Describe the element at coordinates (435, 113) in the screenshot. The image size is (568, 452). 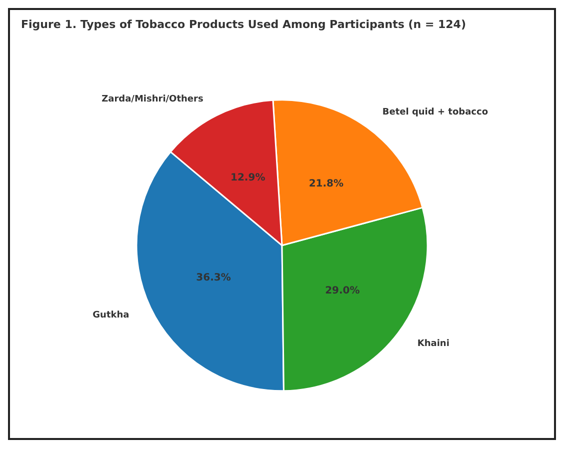
I see `slice-label: Betel quid + tobacco` at that location.